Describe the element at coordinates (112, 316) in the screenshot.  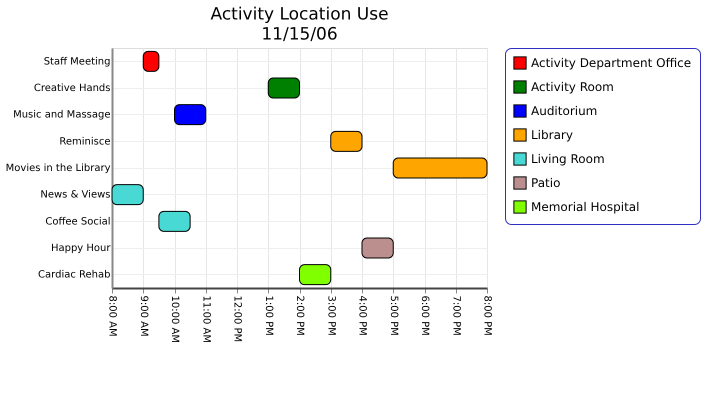
I see `x-tick-label: 8:00 AM` at that location.